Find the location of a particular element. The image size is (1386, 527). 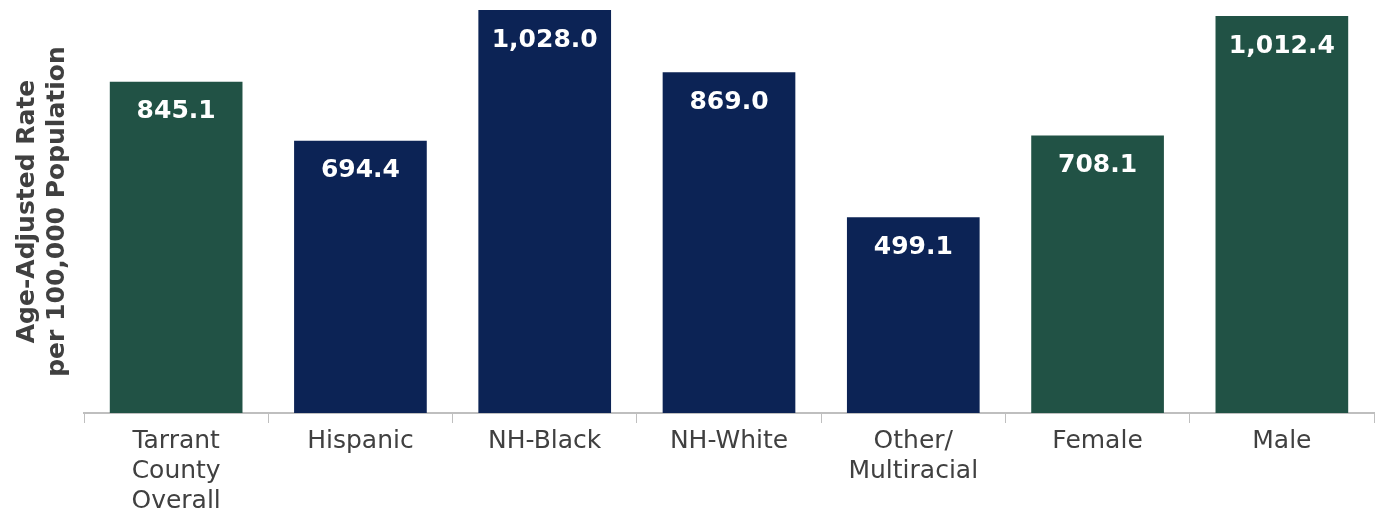

x-tick-label: Hispanic is located at coordinates (360, 439).